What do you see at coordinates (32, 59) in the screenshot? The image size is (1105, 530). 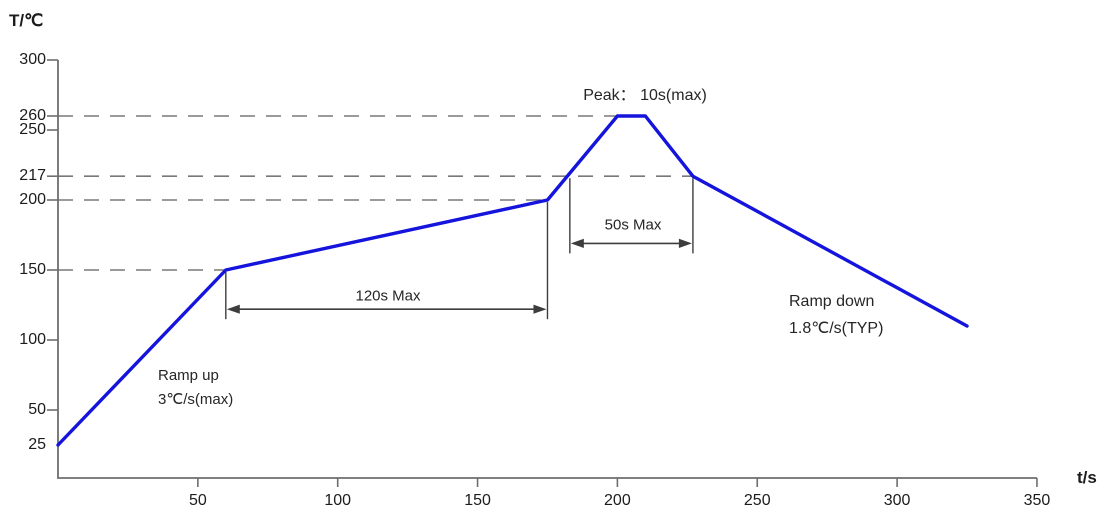 I see `y-tick-label-300: 300` at bounding box center [32, 59].